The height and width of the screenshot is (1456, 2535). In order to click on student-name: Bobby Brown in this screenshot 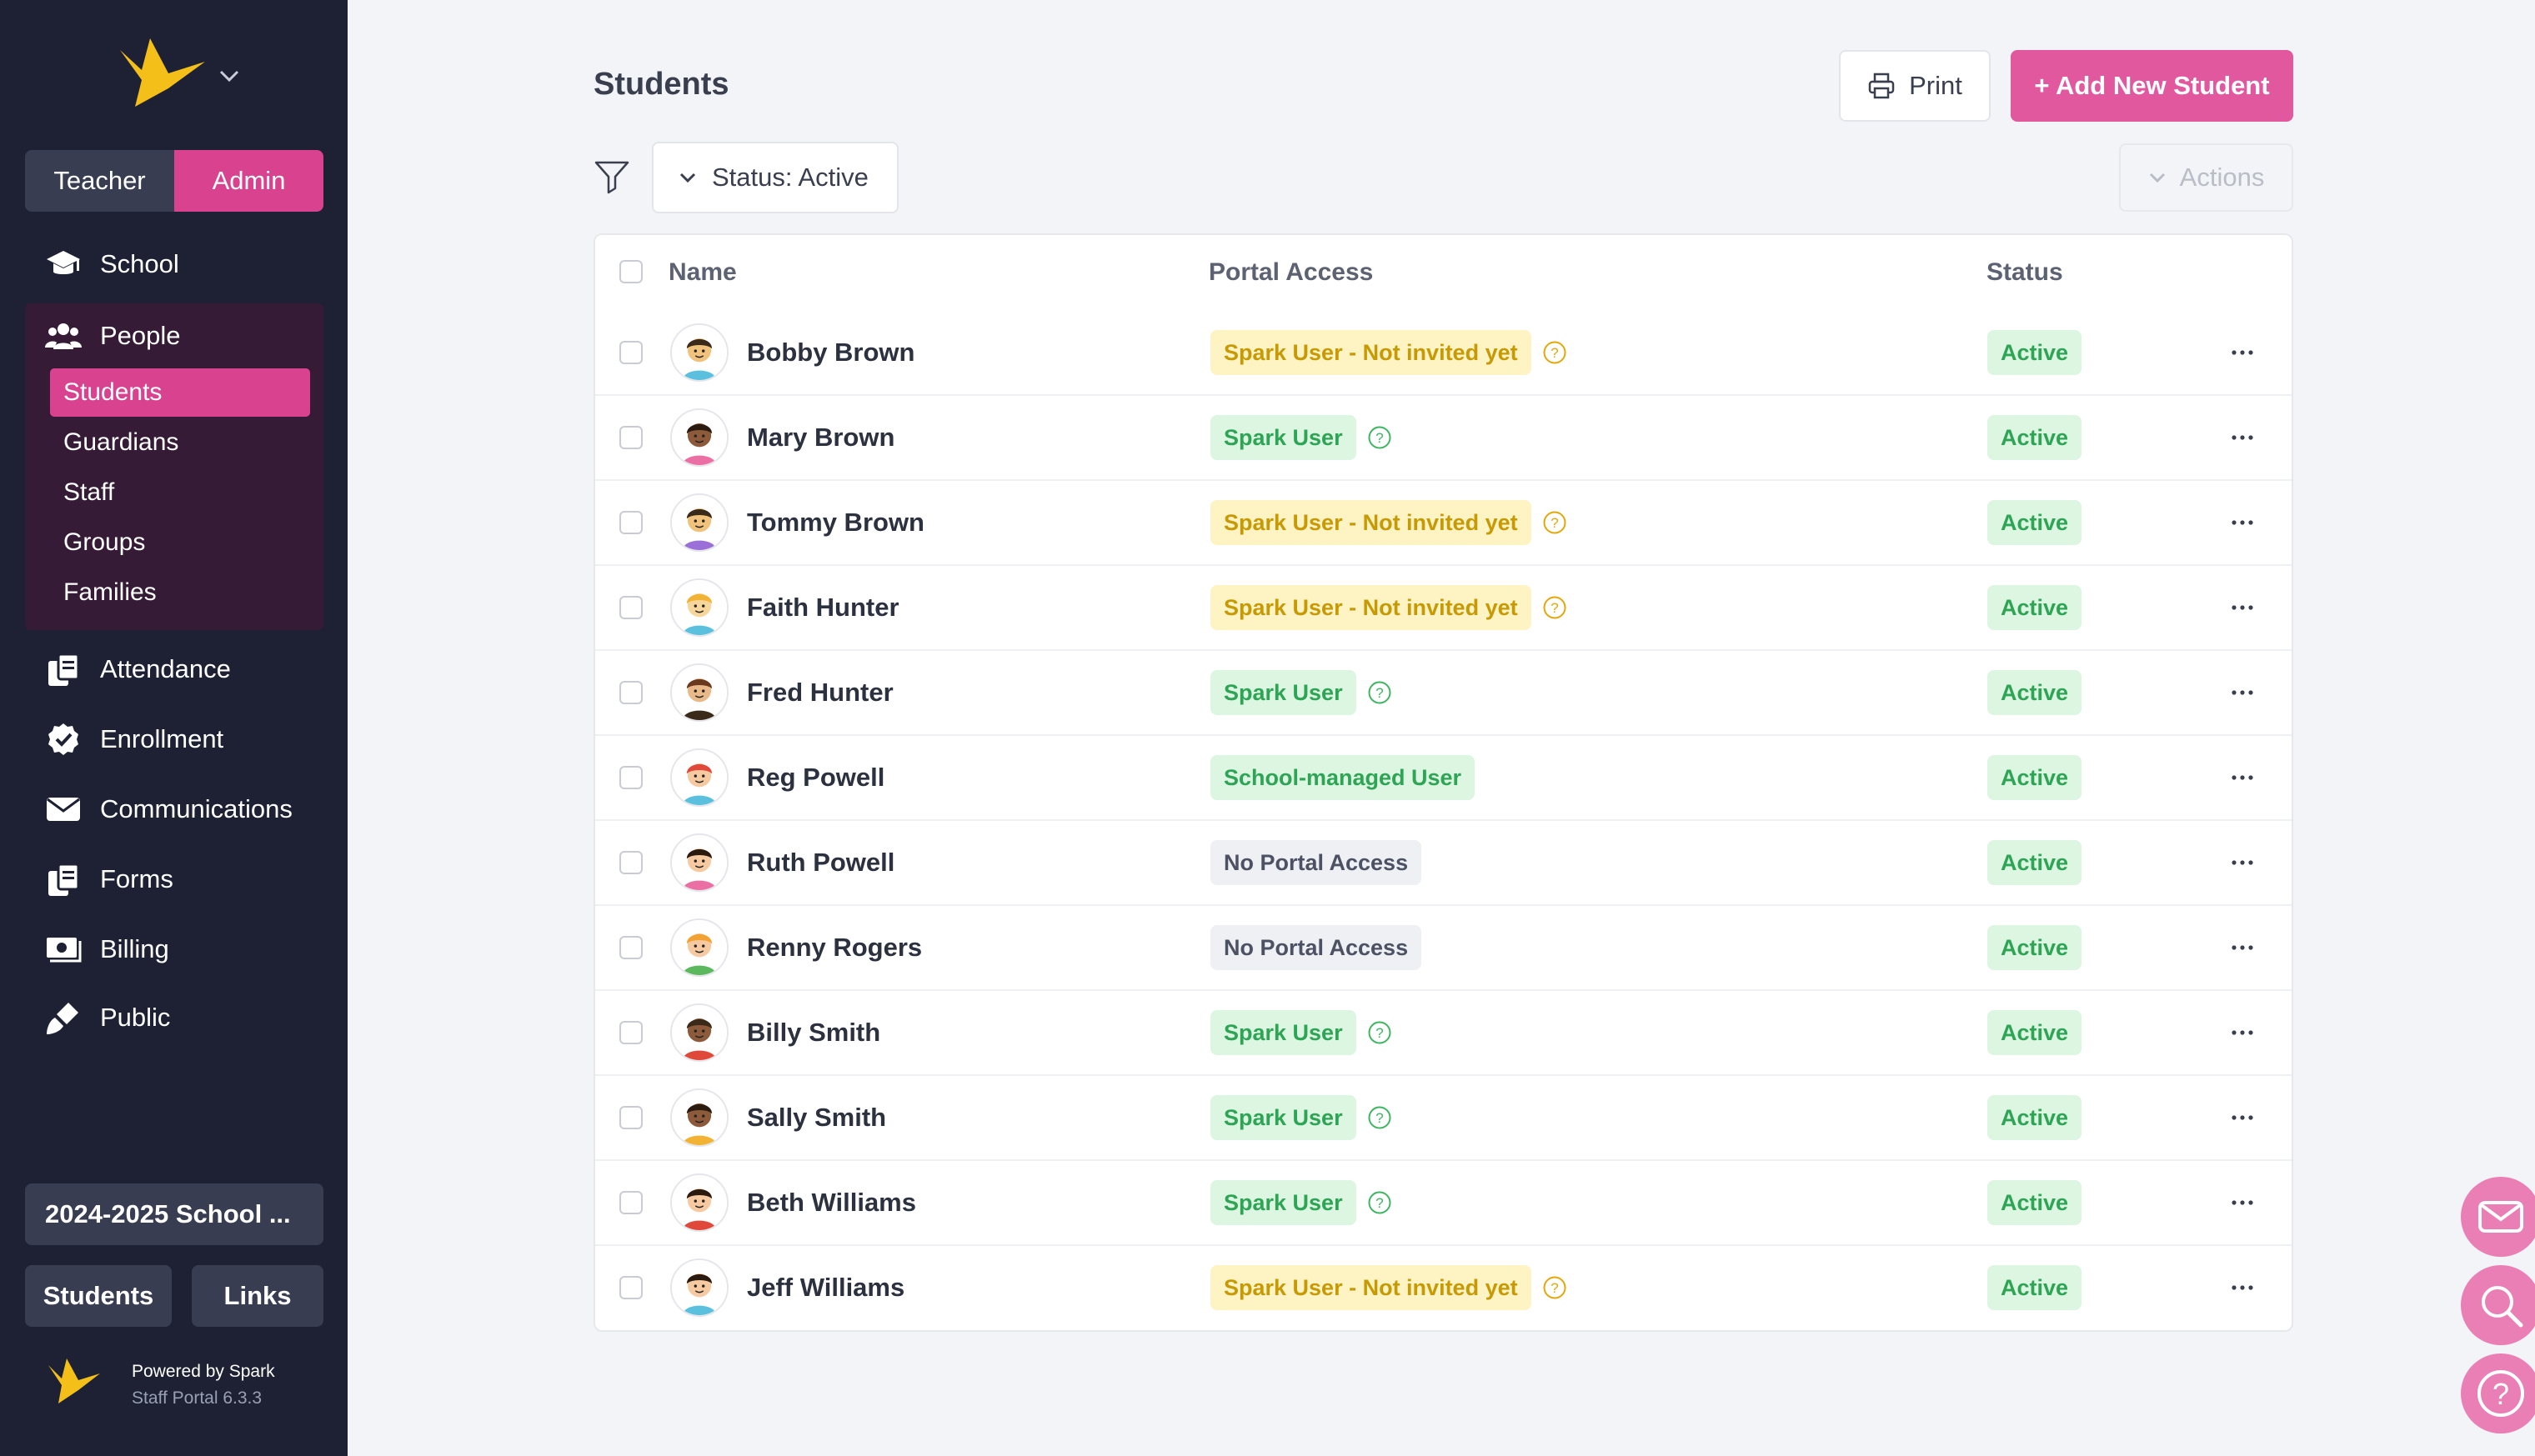, I will do `click(831, 352)`.